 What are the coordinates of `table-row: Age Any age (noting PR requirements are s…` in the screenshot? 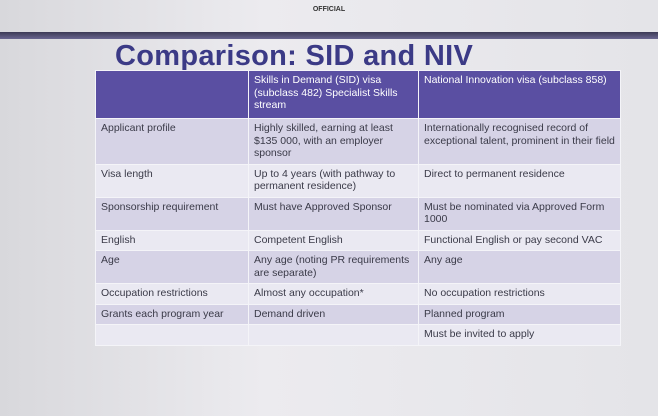 It's located at (358, 267).